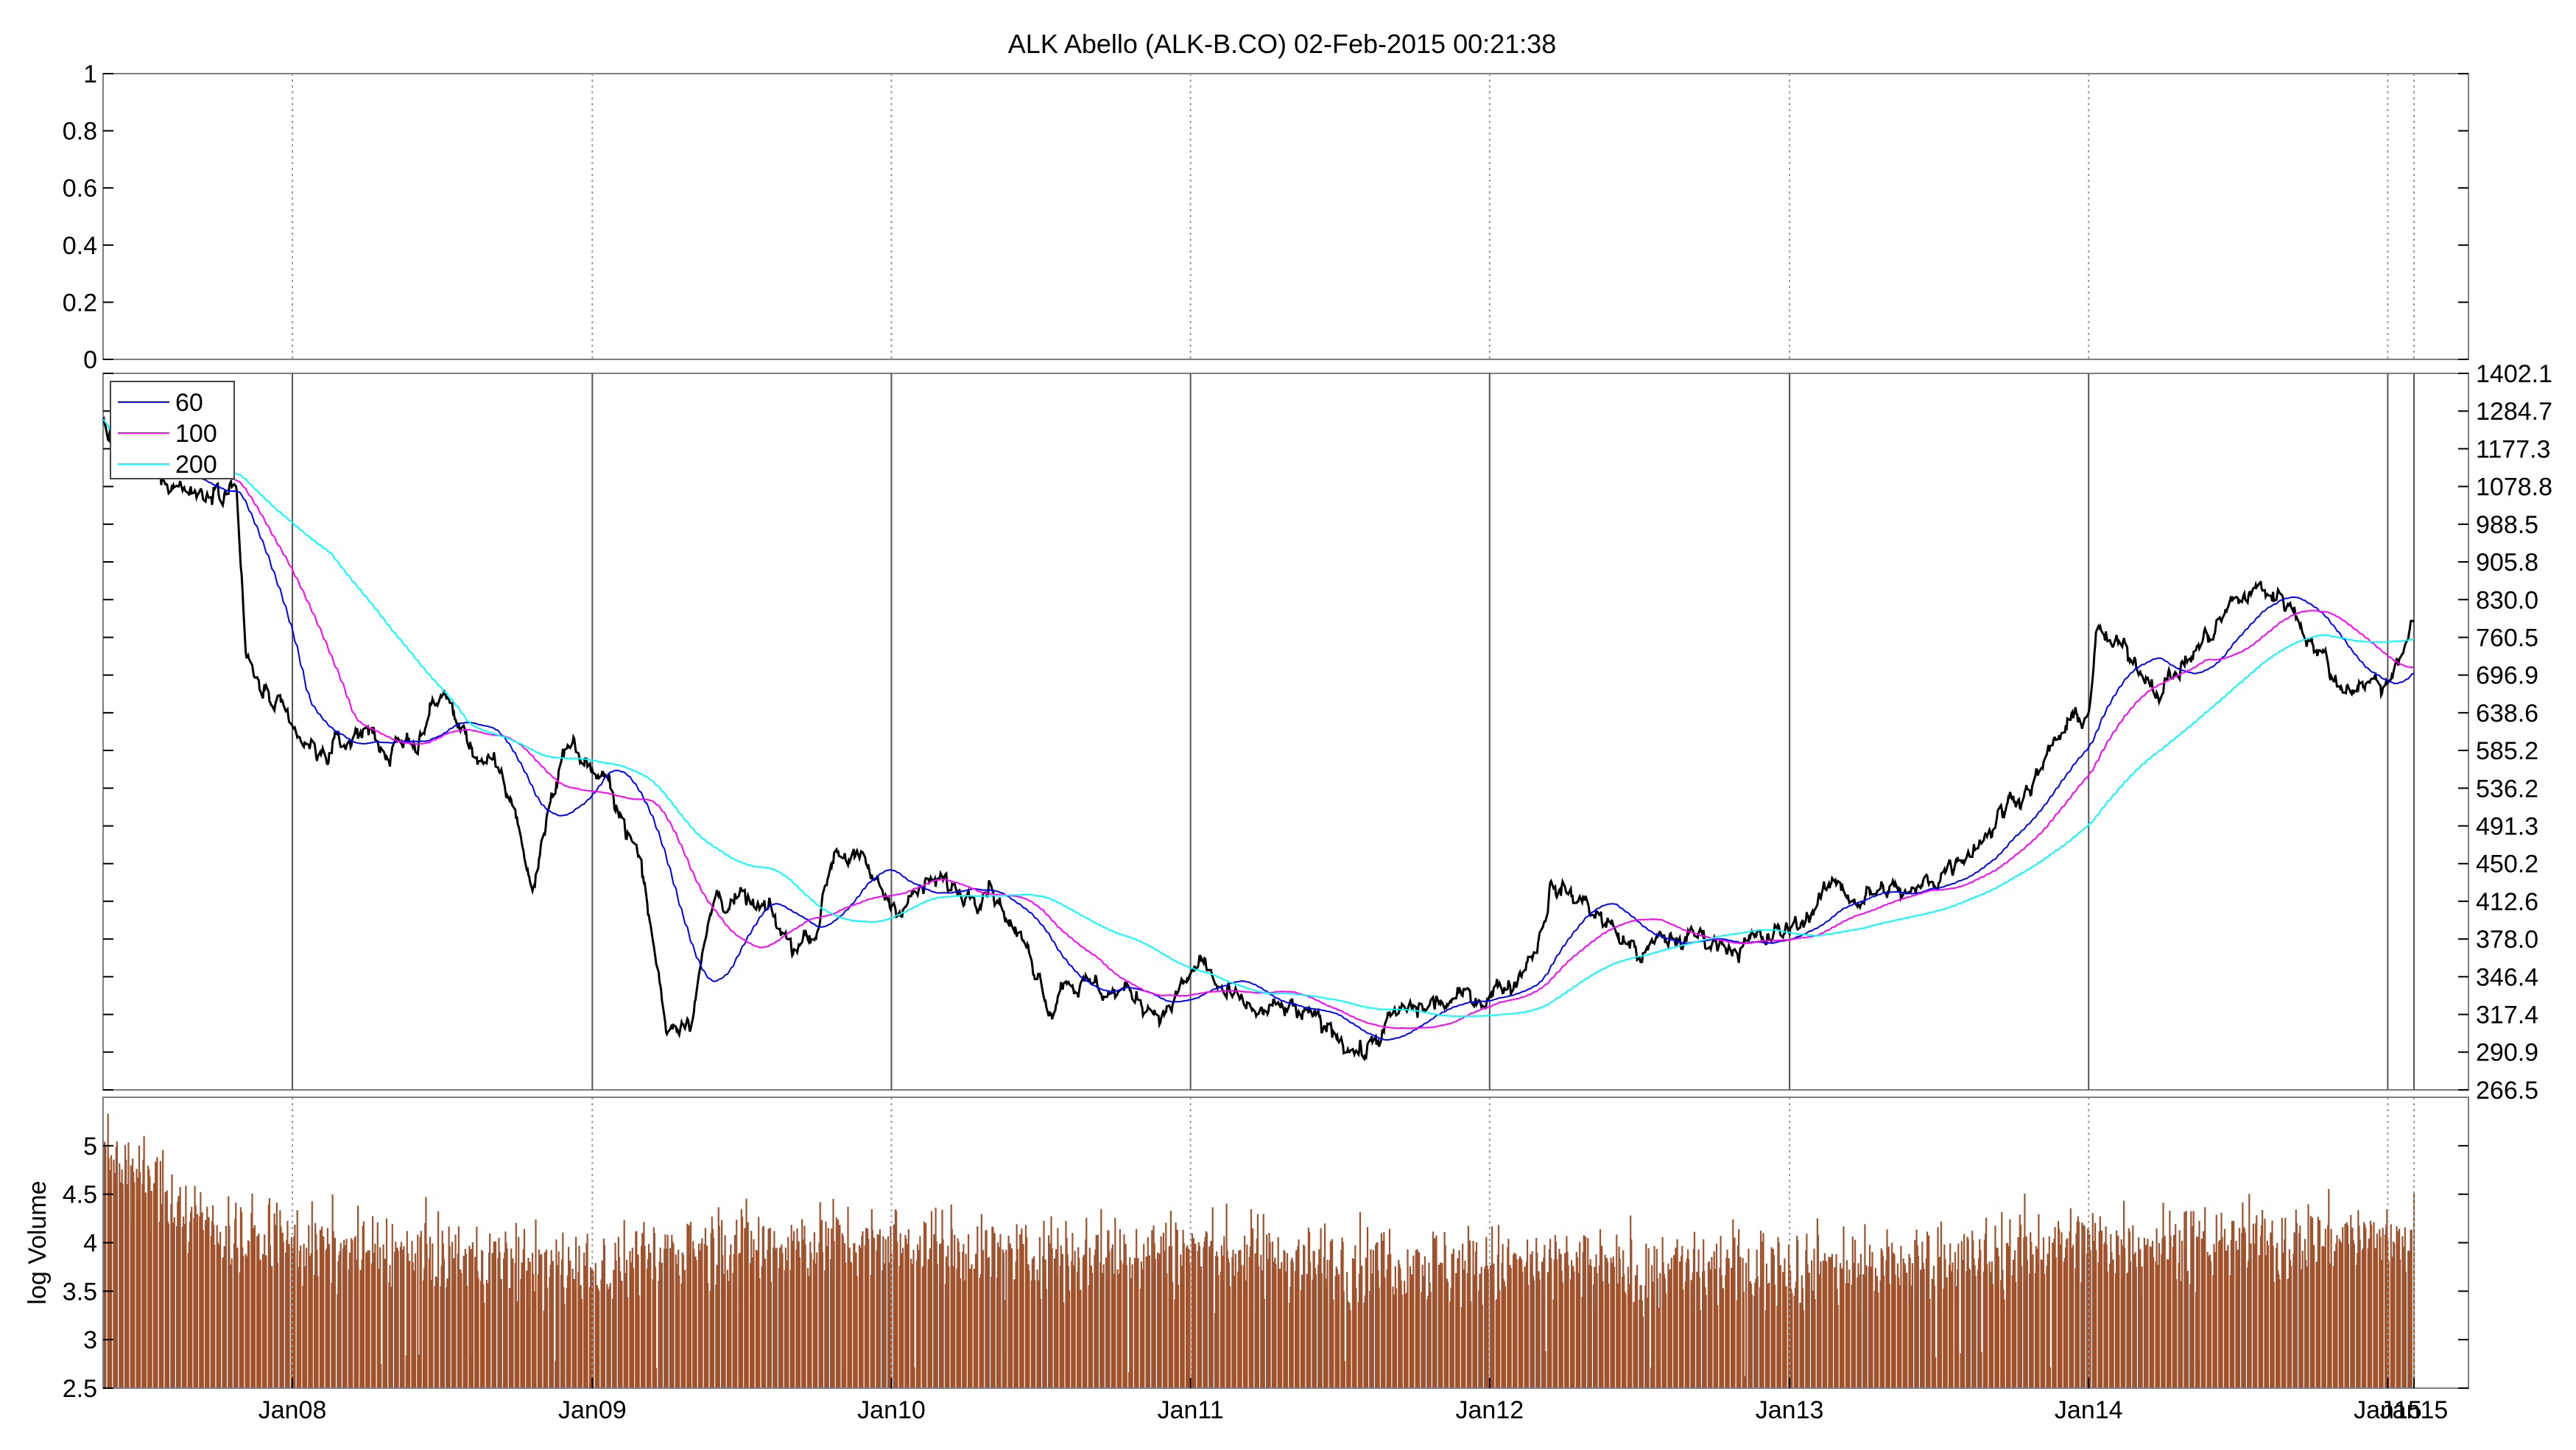  Describe the element at coordinates (2507, 1091) in the screenshot. I see `price-ytick-label: 266.5` at that location.